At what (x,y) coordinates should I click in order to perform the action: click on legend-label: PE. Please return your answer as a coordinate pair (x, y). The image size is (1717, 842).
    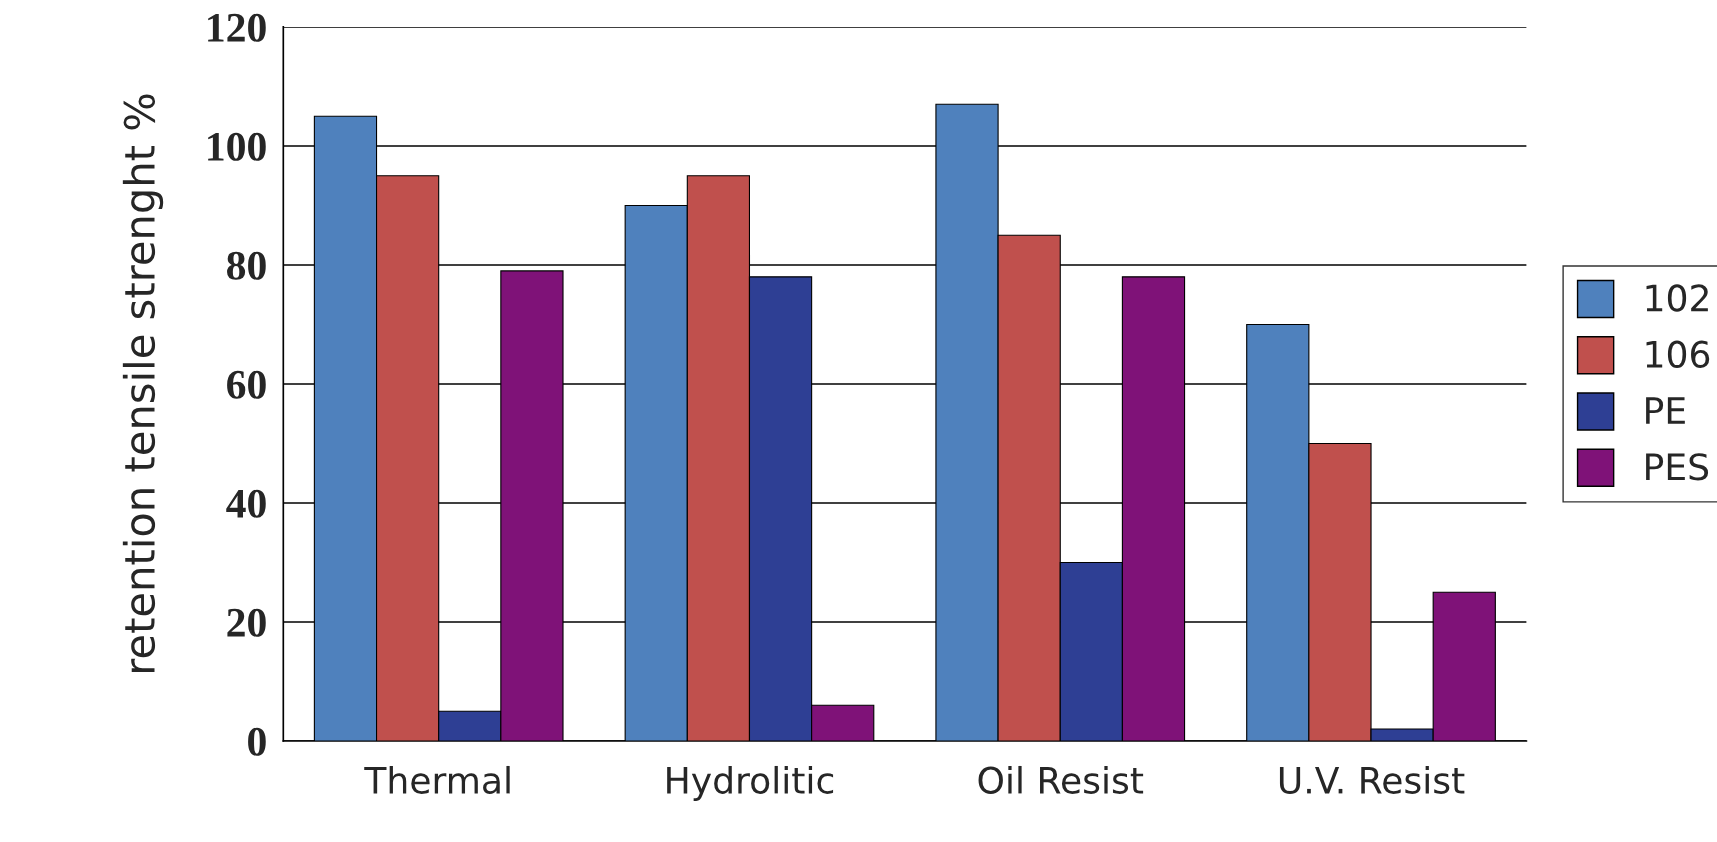
    Looking at the image, I should click on (1665, 410).